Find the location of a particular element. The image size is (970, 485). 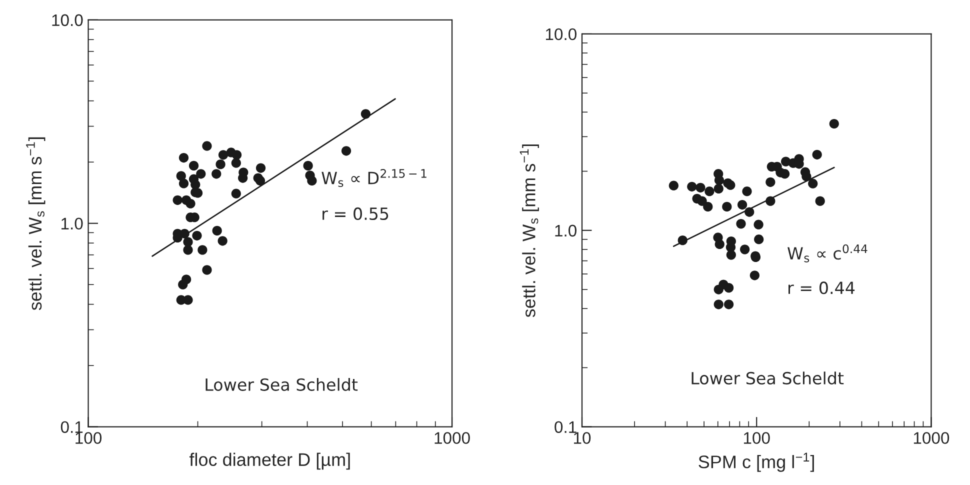

x-tick-label: 10 is located at coordinates (582, 438).